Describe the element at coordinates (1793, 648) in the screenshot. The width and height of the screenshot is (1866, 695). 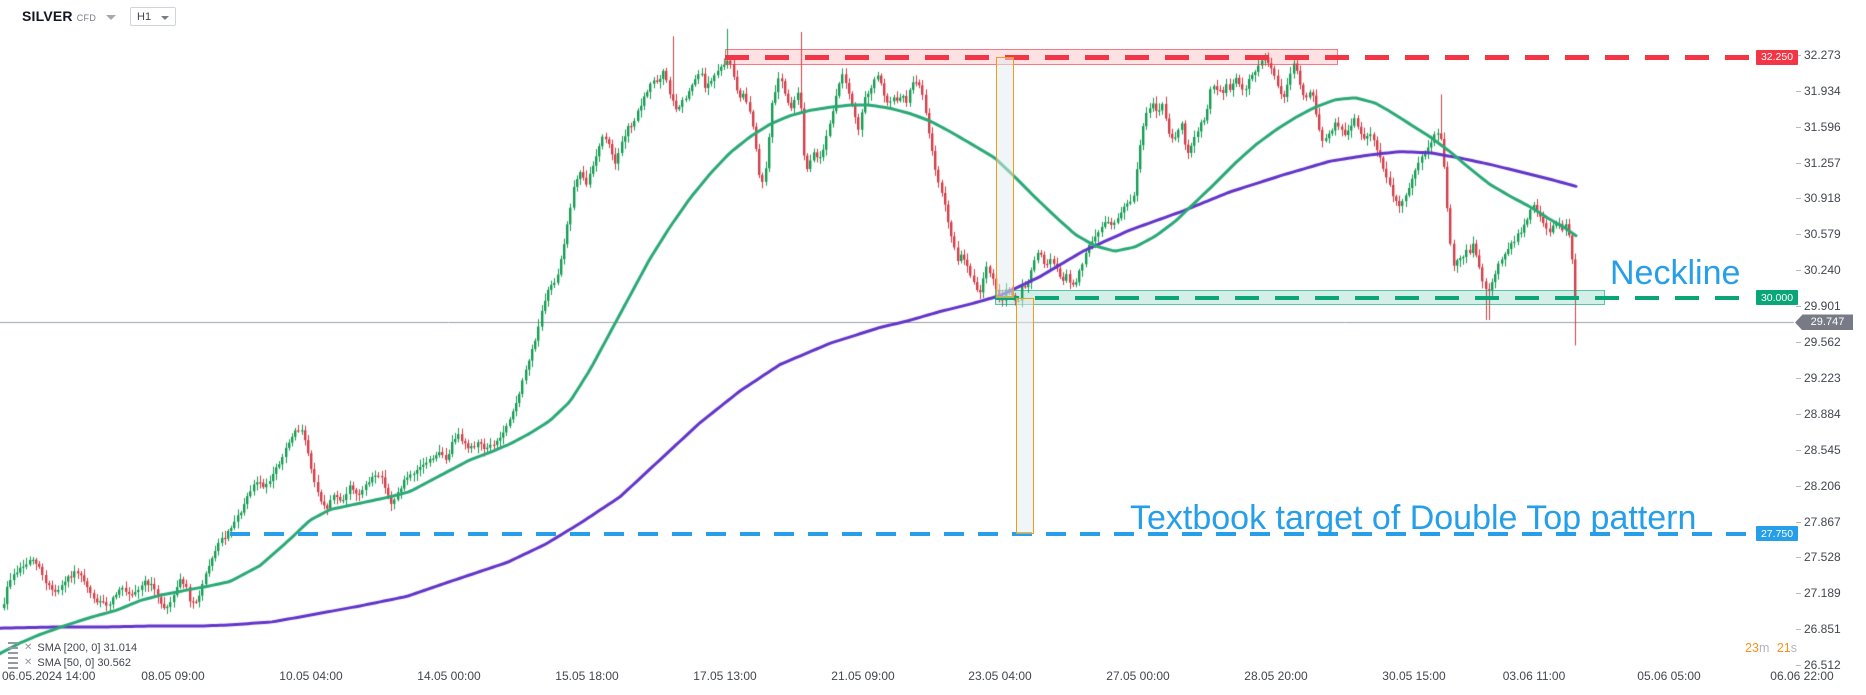
I see `timer-seconds-unit: s` at that location.